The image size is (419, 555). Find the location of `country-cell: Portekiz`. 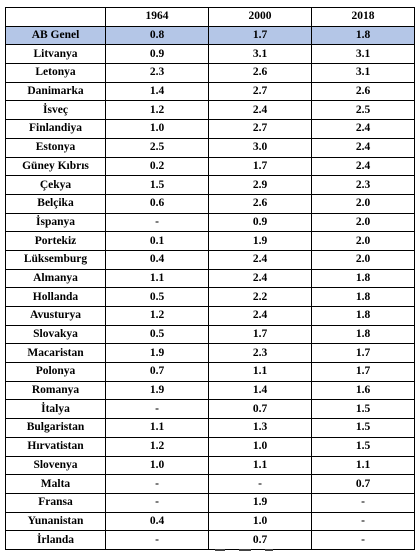

country-cell: Portekiz is located at coordinates (55, 241).